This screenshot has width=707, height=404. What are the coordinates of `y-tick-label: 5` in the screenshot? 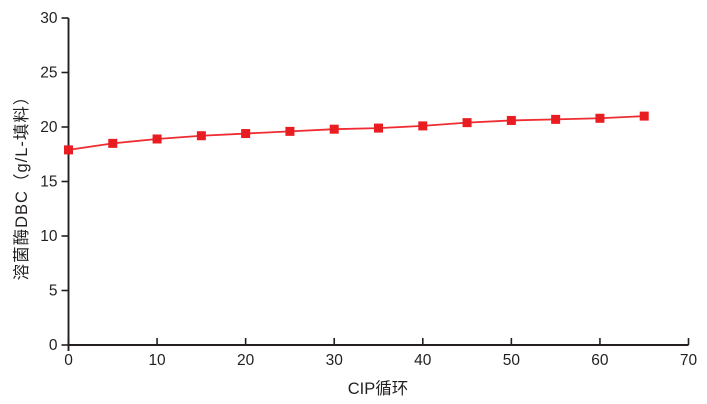 It's located at (53, 291).